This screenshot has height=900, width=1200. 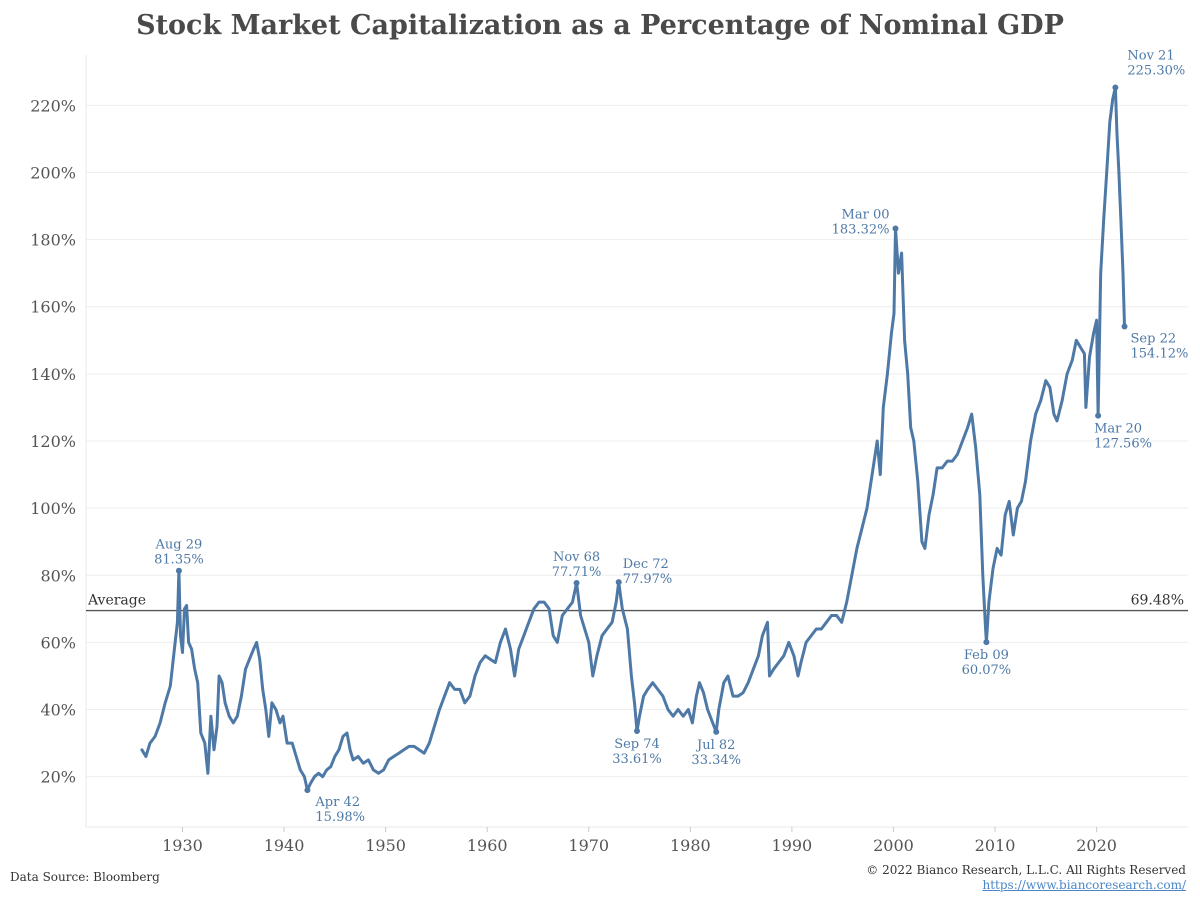 I want to click on annotation-date: Apr 42, so click(x=337, y=802).